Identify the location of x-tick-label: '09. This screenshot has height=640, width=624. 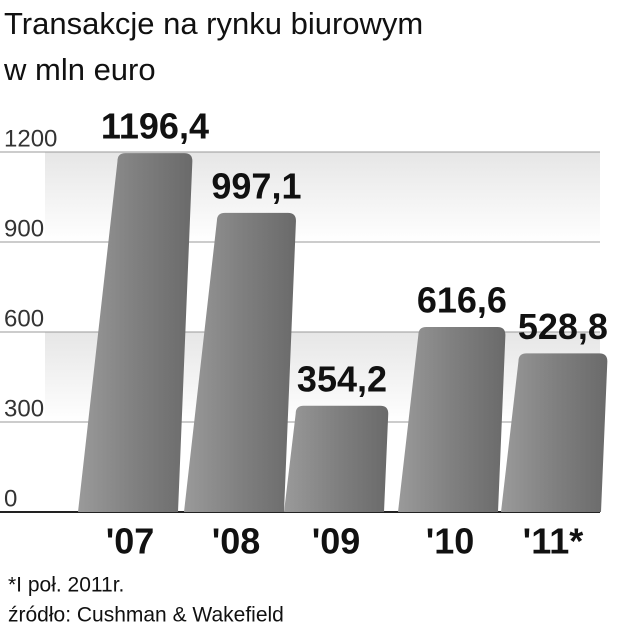
(336, 541).